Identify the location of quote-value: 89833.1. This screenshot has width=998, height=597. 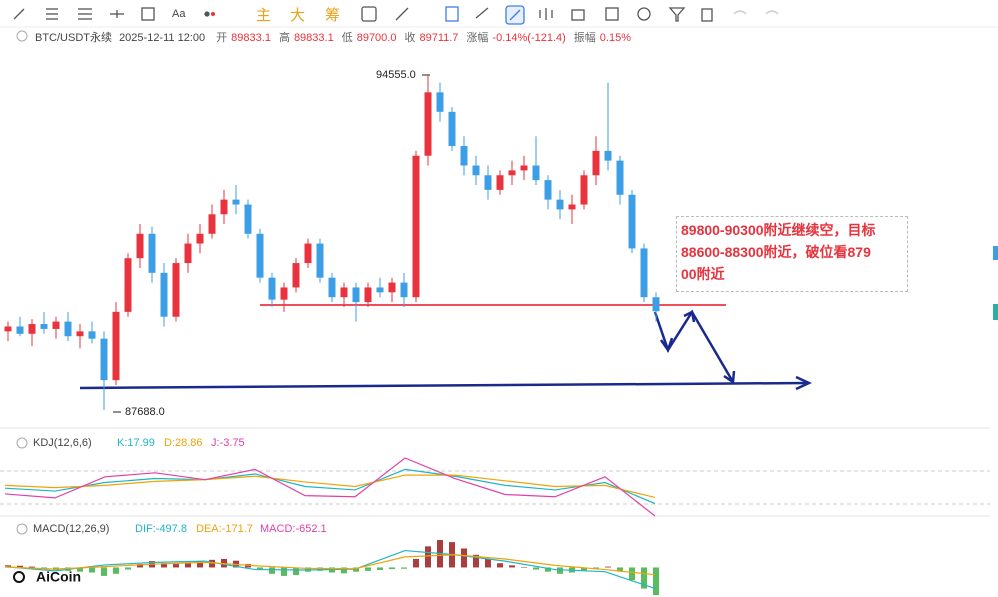
(251, 38).